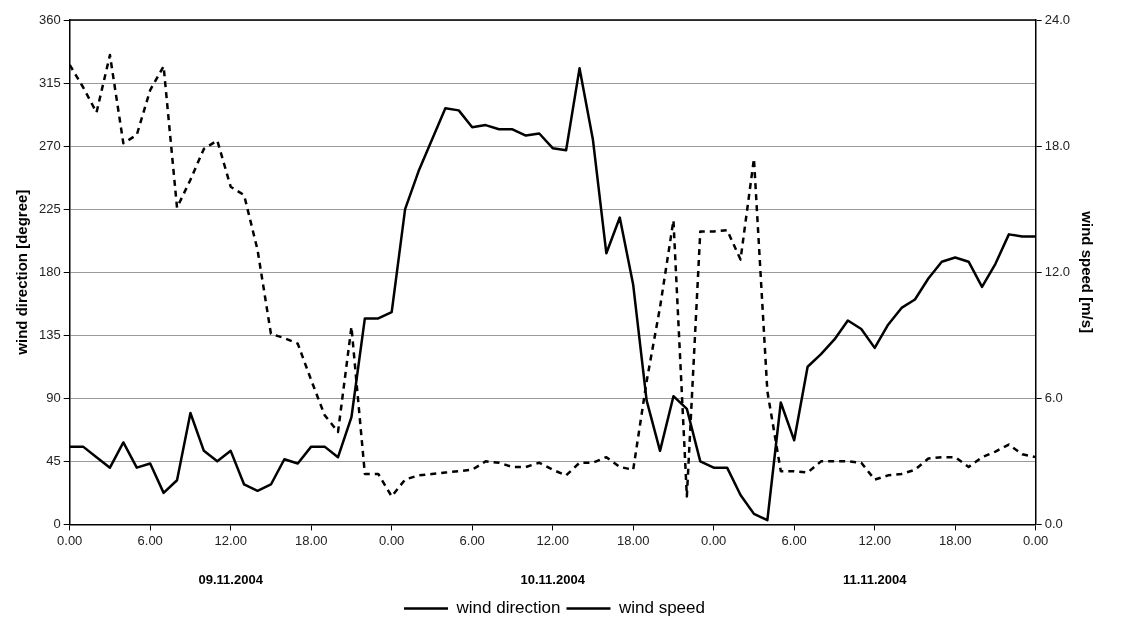 The width and height of the screenshot is (1139, 631). I want to click on legend-label: wind direction, so click(508, 608).